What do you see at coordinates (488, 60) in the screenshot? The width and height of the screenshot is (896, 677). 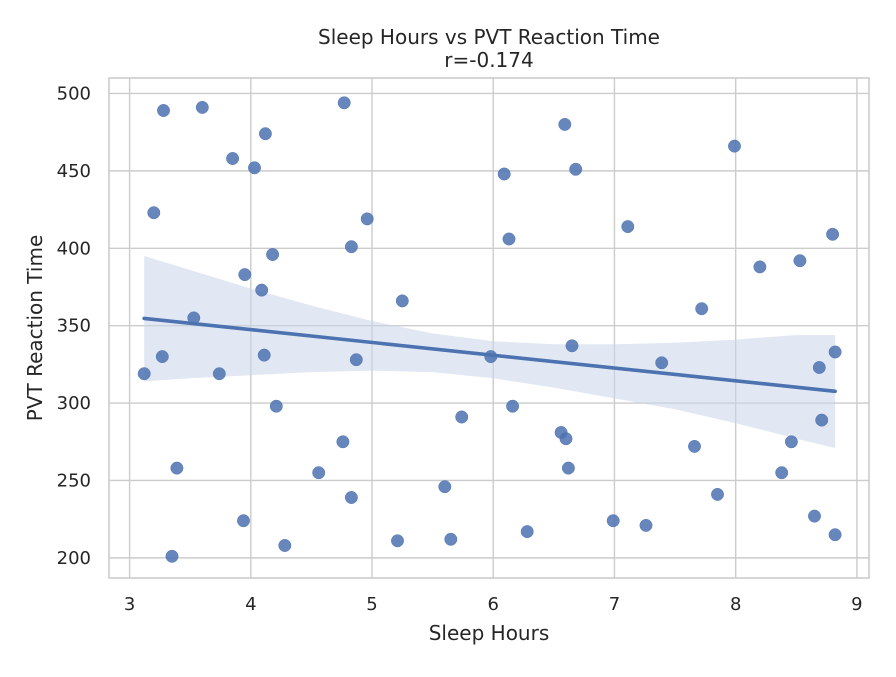 I see `chart-subtitle: r=-0.174` at bounding box center [488, 60].